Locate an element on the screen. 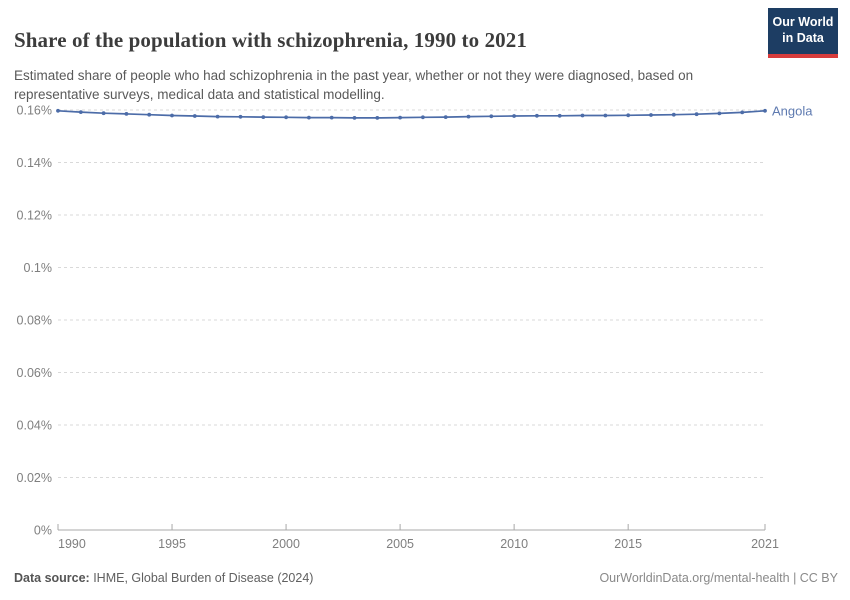 This screenshot has height=600, width=850. y-tick-label: 0.08% is located at coordinates (34, 321).